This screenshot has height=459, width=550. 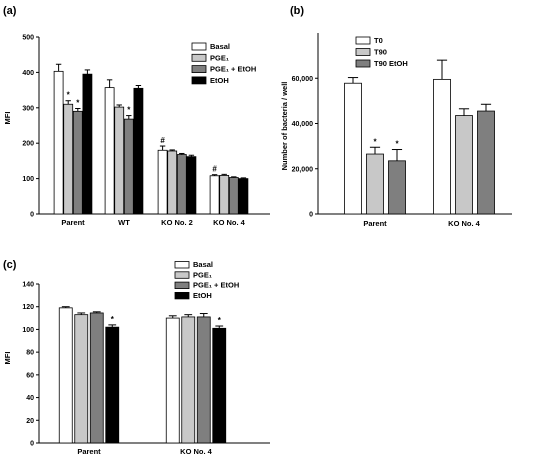 I want to click on y-tick-label: 40,000, so click(x=303, y=124).